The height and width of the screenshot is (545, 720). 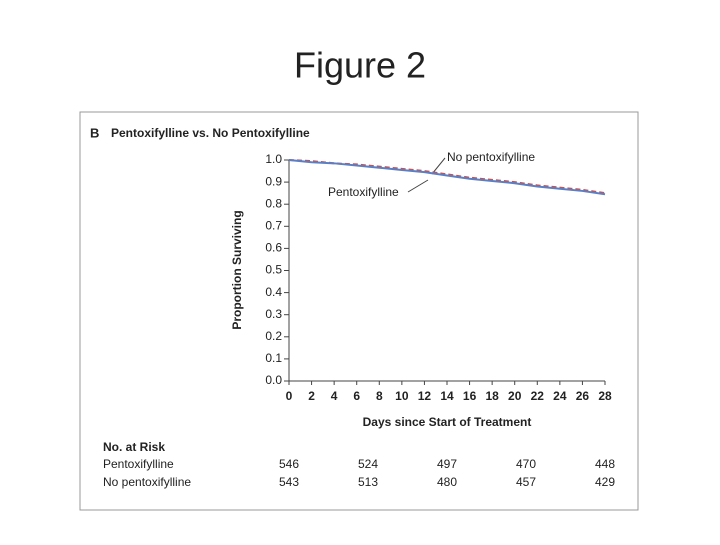 What do you see at coordinates (368, 464) in the screenshot?
I see `risk-value: 524` at bounding box center [368, 464].